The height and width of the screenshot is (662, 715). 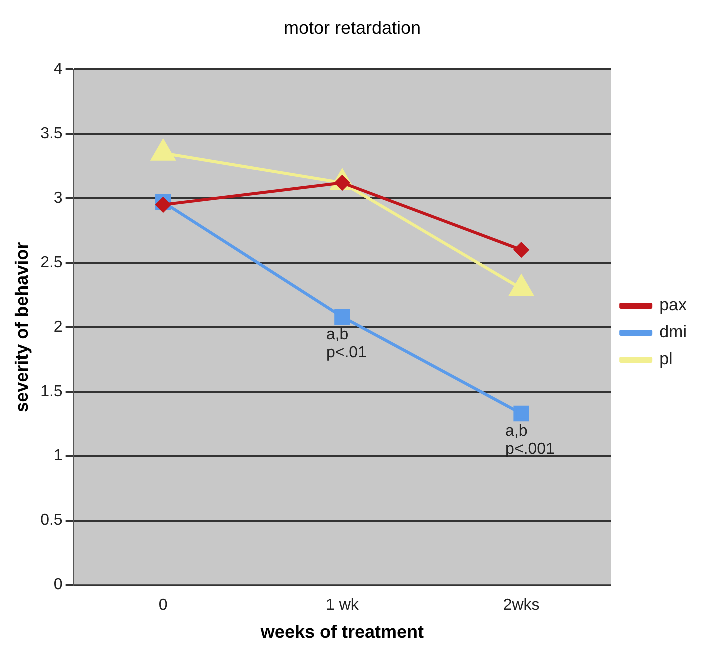 I want to click on legend-label: pax, so click(x=674, y=305).